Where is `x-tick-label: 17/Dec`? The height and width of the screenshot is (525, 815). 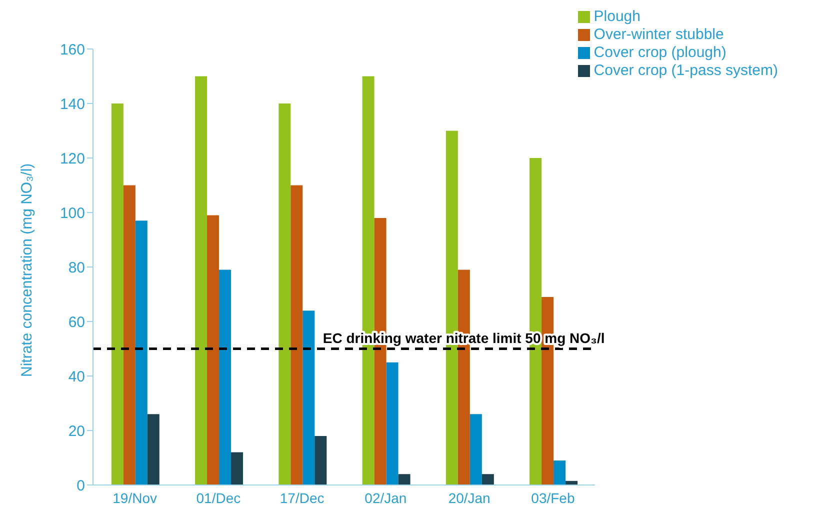
x-tick-label: 17/Dec is located at coordinates (302, 498).